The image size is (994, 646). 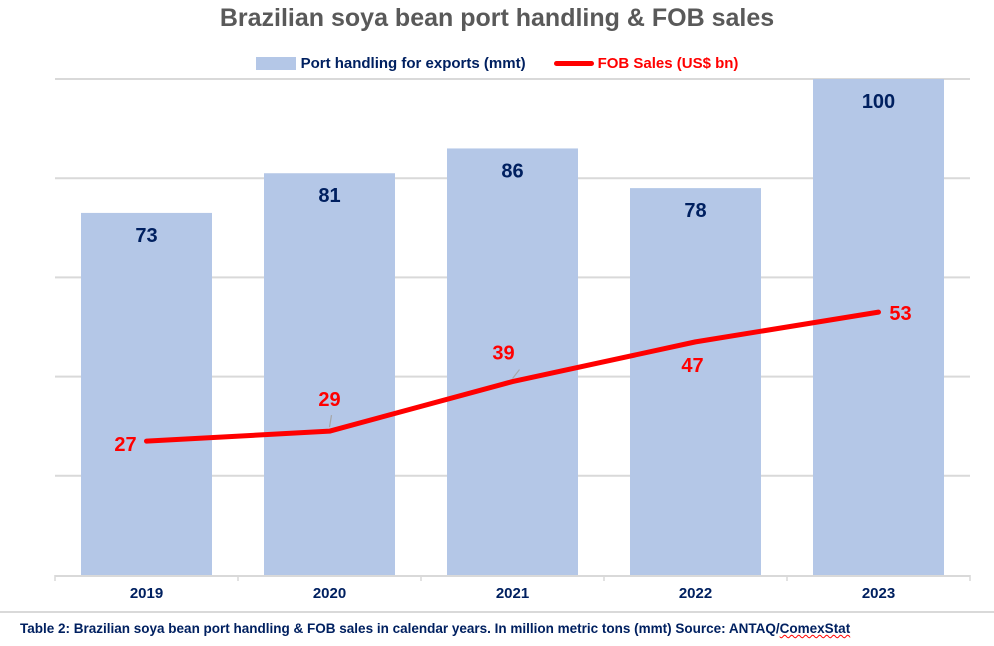 I want to click on x-tick-label: 2023, so click(x=878, y=593).